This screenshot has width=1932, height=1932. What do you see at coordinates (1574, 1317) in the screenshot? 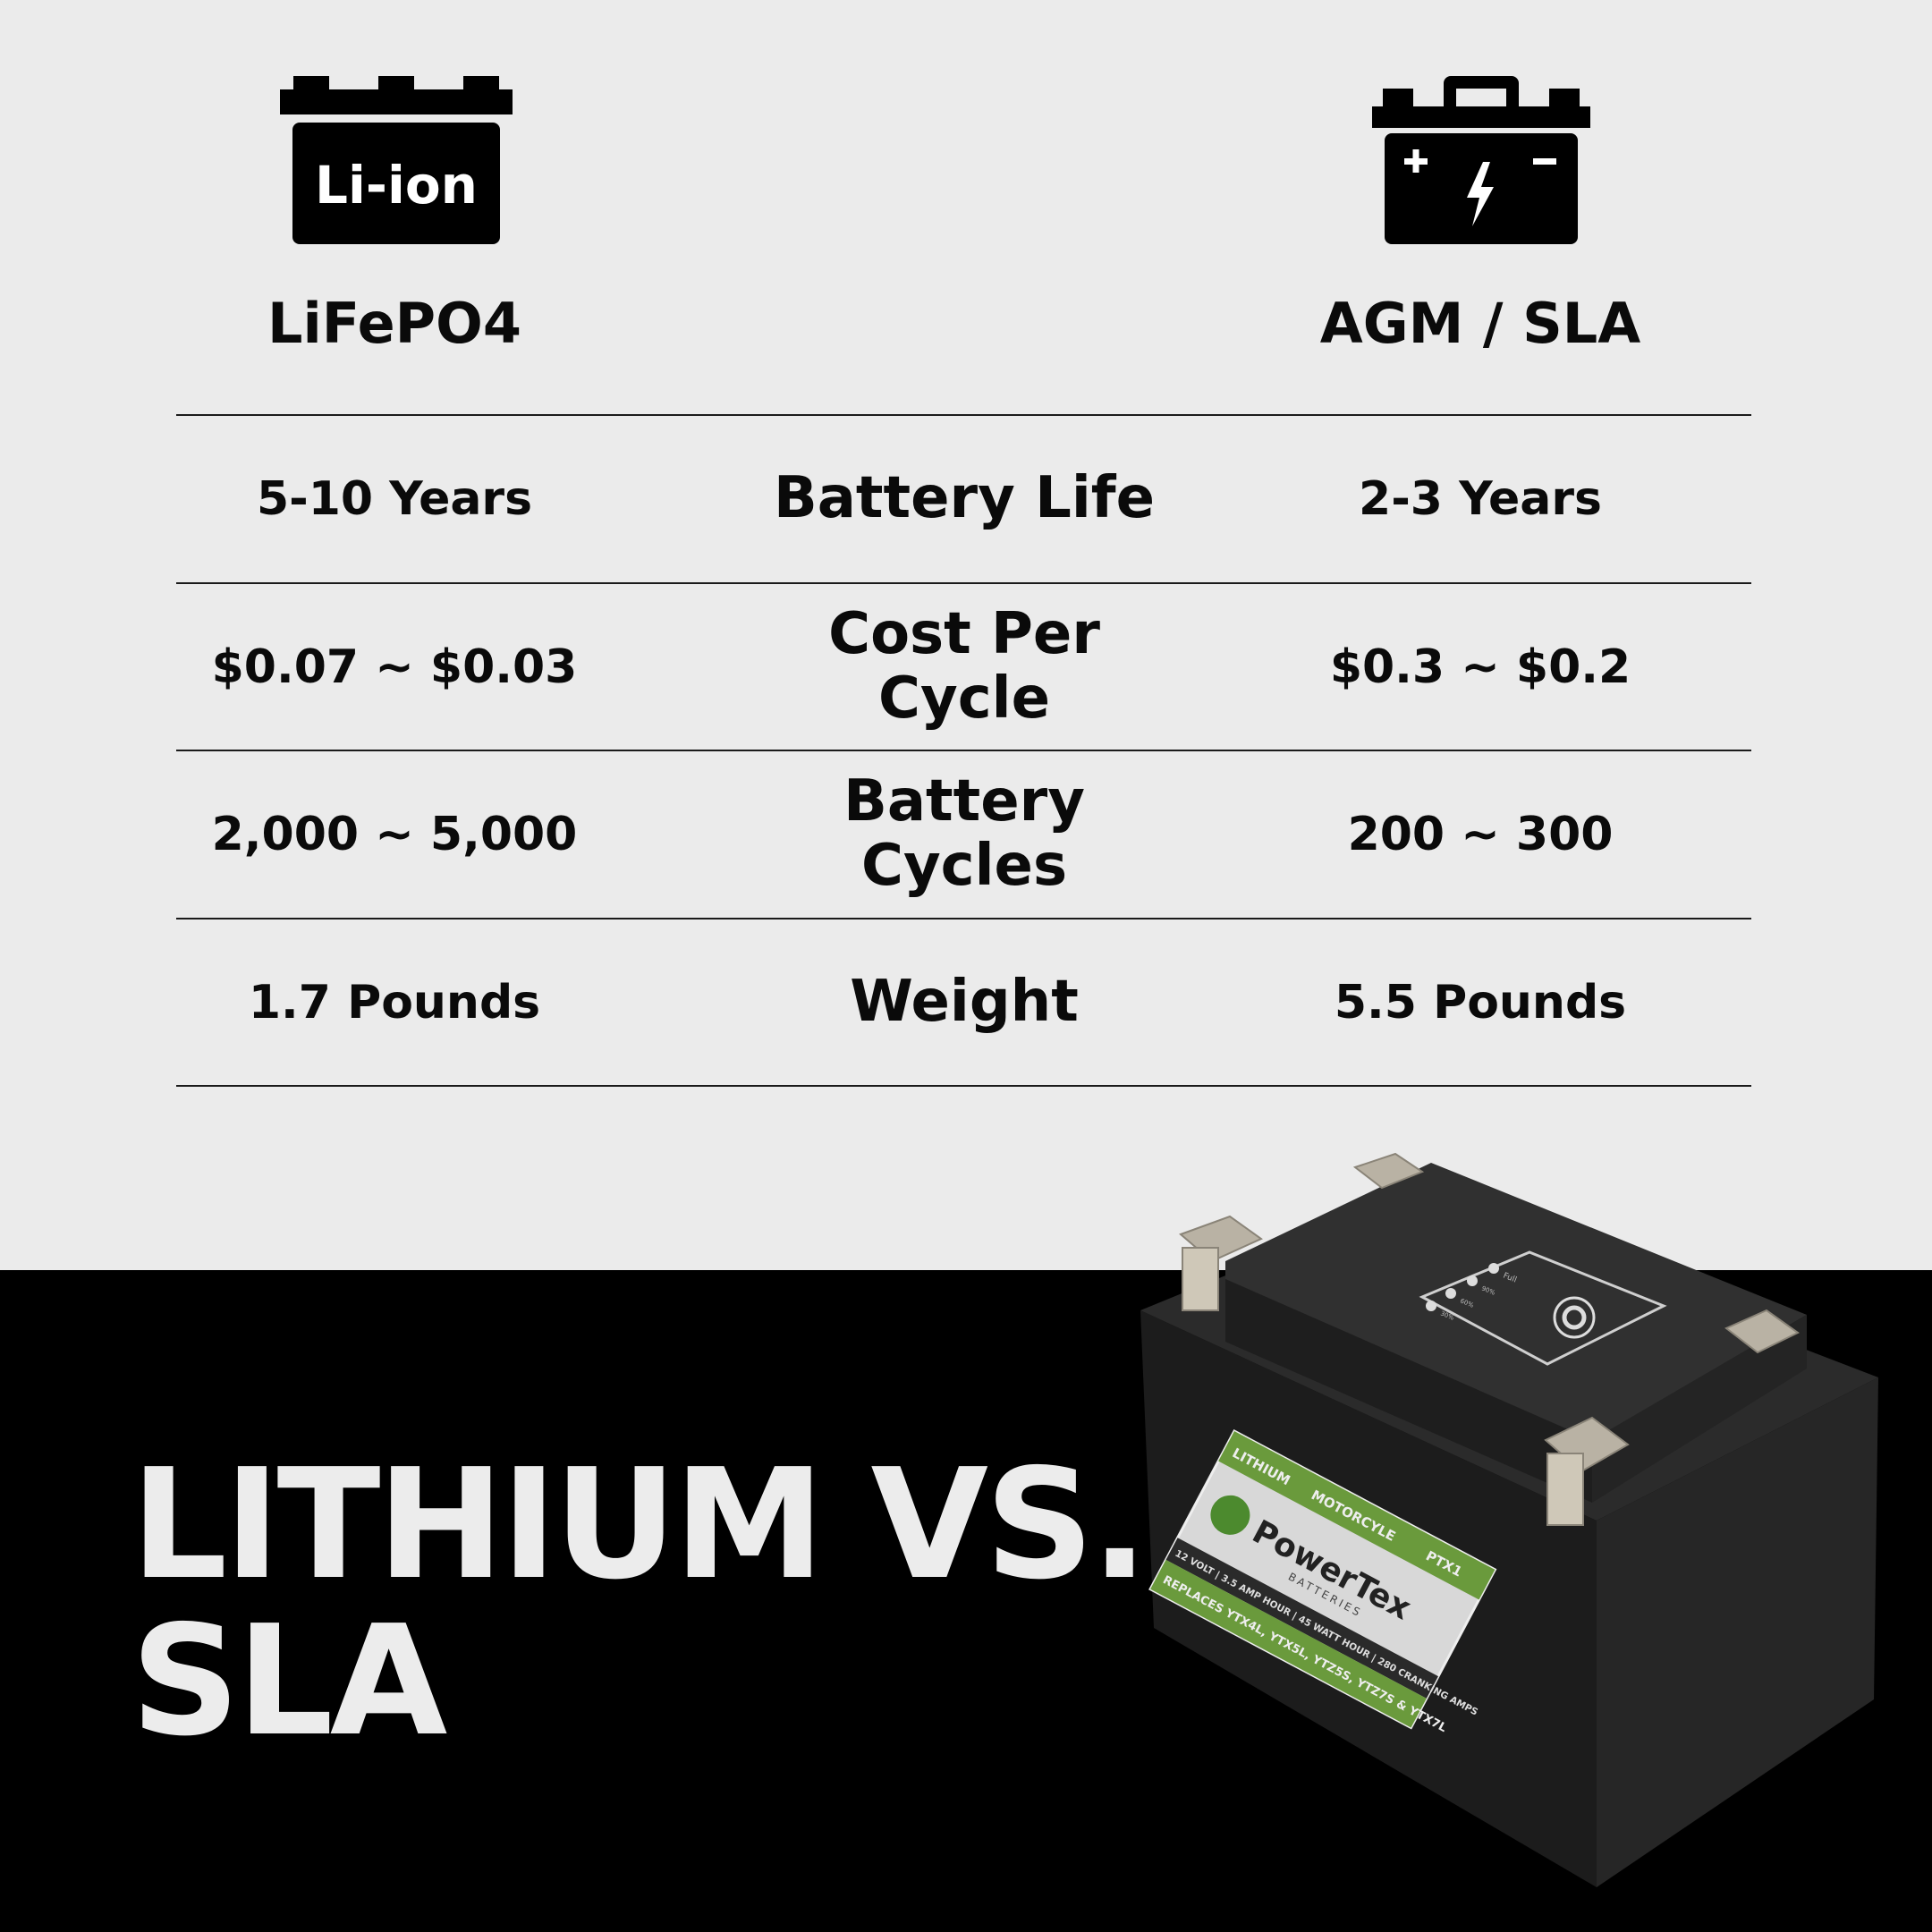
I see `power-icon` at bounding box center [1574, 1317].